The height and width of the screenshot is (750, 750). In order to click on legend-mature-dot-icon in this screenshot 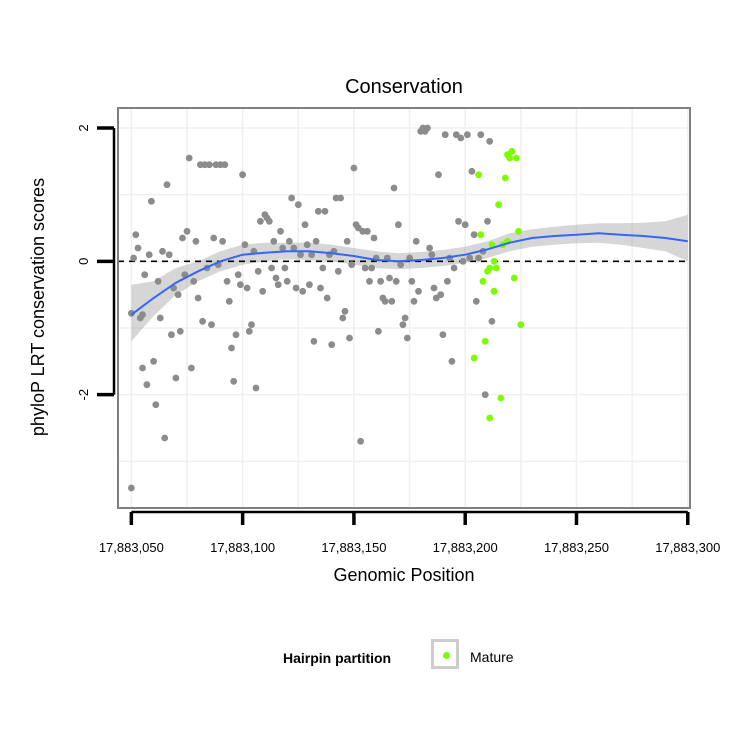, I will do `click(446, 655)`.